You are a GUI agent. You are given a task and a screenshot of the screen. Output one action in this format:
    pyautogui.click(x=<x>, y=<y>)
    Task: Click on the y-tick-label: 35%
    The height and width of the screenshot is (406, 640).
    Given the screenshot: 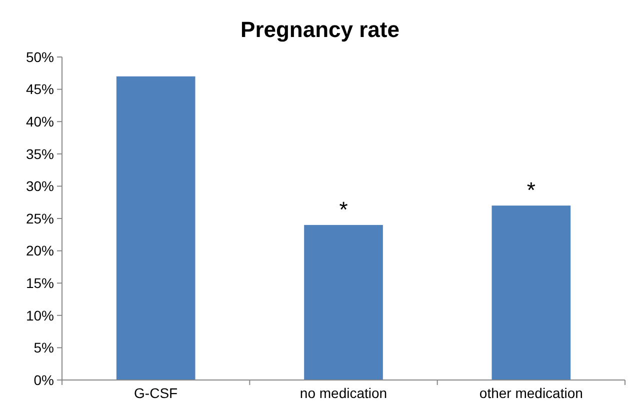 What is the action you would take?
    pyautogui.click(x=40, y=154)
    